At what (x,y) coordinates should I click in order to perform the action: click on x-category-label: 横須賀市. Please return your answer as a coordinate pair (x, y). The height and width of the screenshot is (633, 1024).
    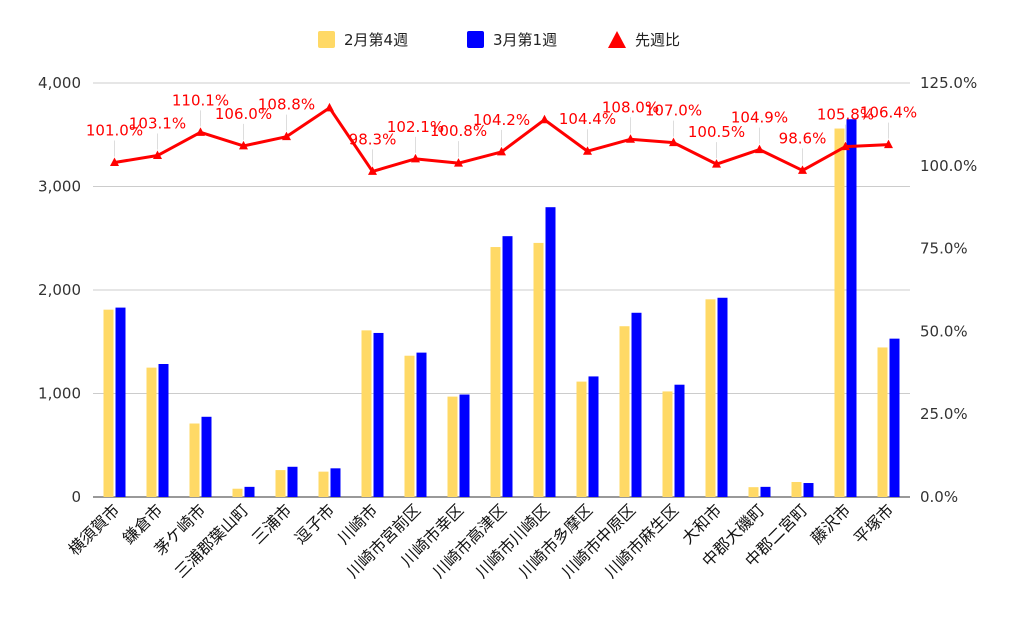
    Looking at the image, I should click on (94, 529).